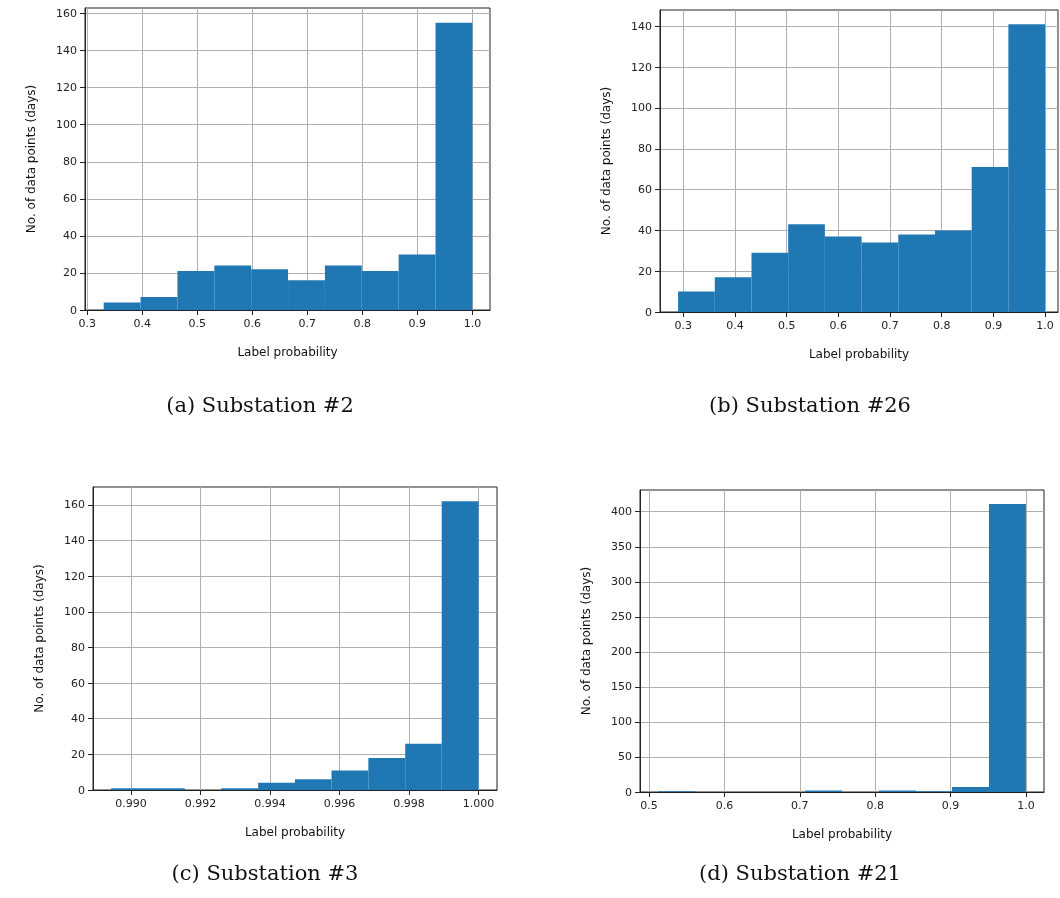 This screenshot has width=1060, height=898. I want to click on x-tick-label: 0.994, so click(270, 803).